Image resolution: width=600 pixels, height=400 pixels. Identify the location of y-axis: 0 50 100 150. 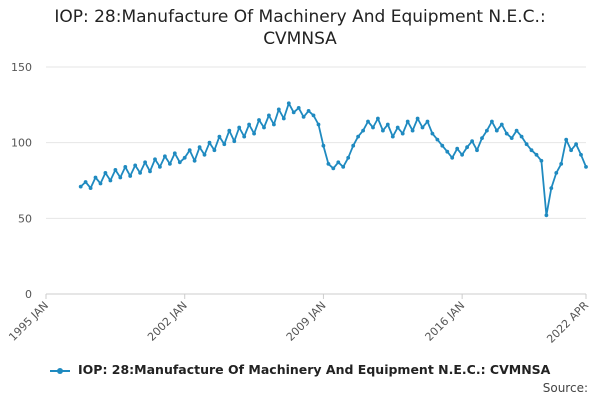
(21, 181).